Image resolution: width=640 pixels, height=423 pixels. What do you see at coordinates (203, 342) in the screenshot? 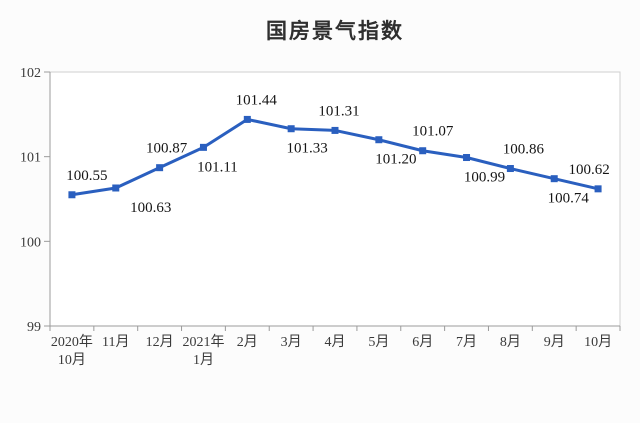
I see `x-axis-label: 2021年` at bounding box center [203, 342].